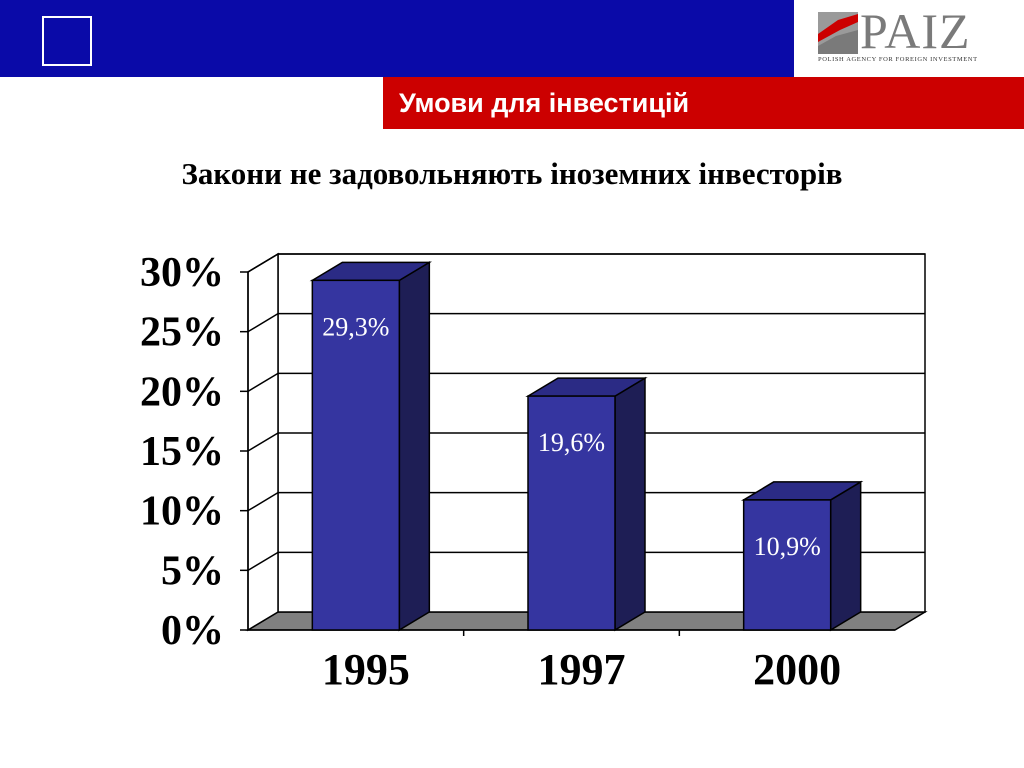 This screenshot has height=768, width=1024. I want to click on data-label: 10,9%, so click(787, 546).